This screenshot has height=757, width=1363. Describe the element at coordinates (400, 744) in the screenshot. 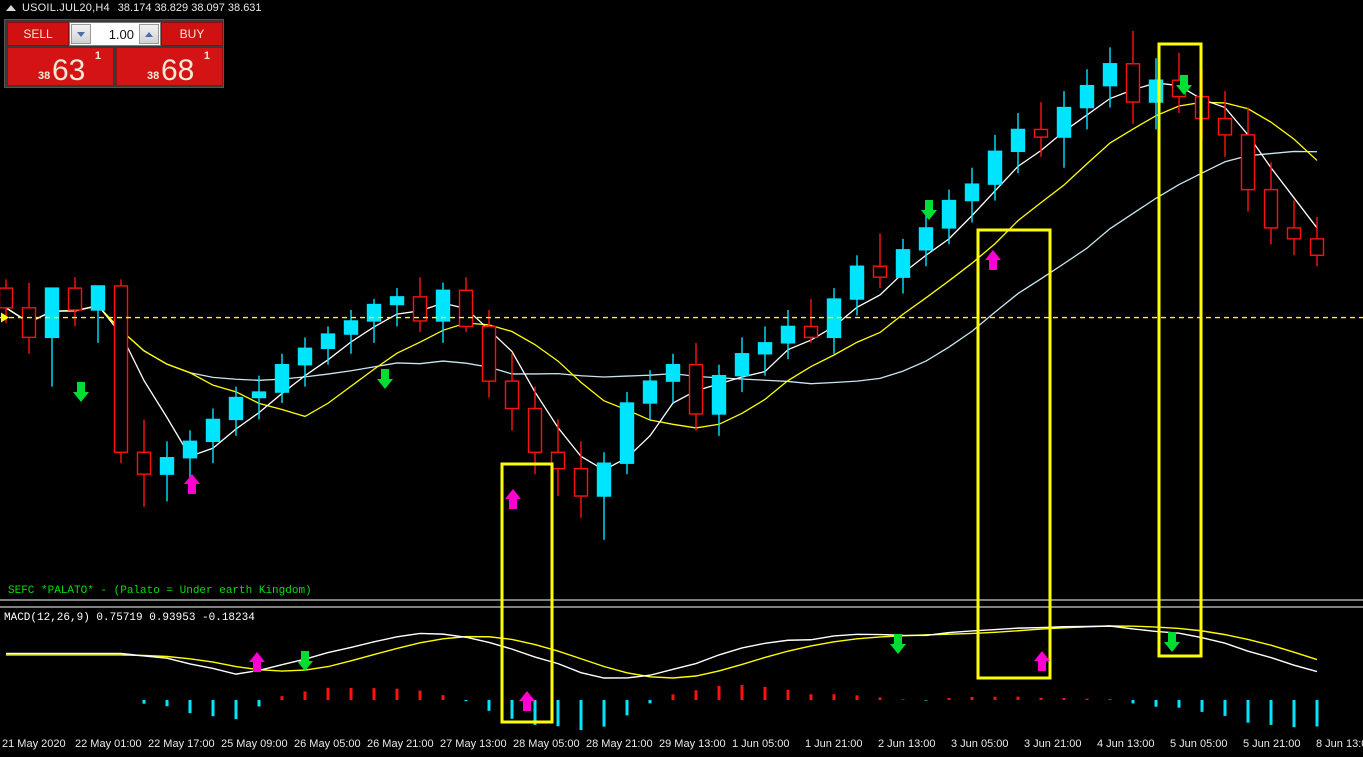

I see `time-axis-label: 26 May 21:00` at that location.